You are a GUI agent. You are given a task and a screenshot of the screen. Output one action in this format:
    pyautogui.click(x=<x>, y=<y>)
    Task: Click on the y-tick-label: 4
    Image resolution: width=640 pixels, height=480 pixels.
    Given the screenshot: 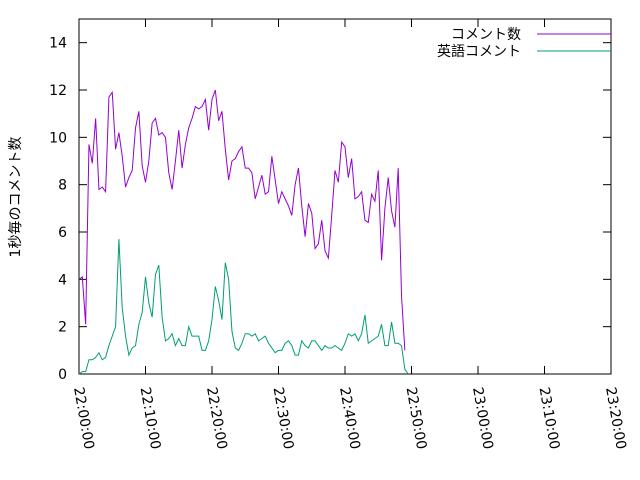 What is the action you would take?
    pyautogui.click(x=62, y=280)
    